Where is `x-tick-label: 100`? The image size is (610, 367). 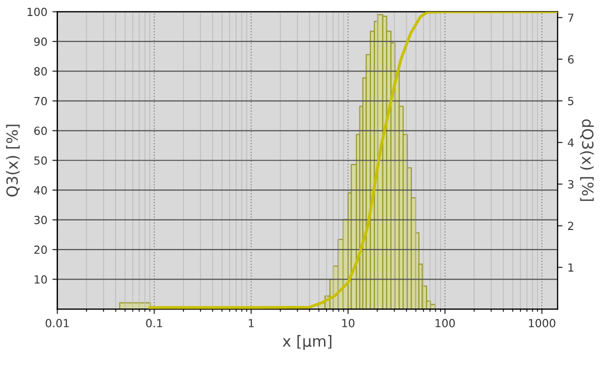
x-tick-label: 100 is located at coordinates (445, 323).